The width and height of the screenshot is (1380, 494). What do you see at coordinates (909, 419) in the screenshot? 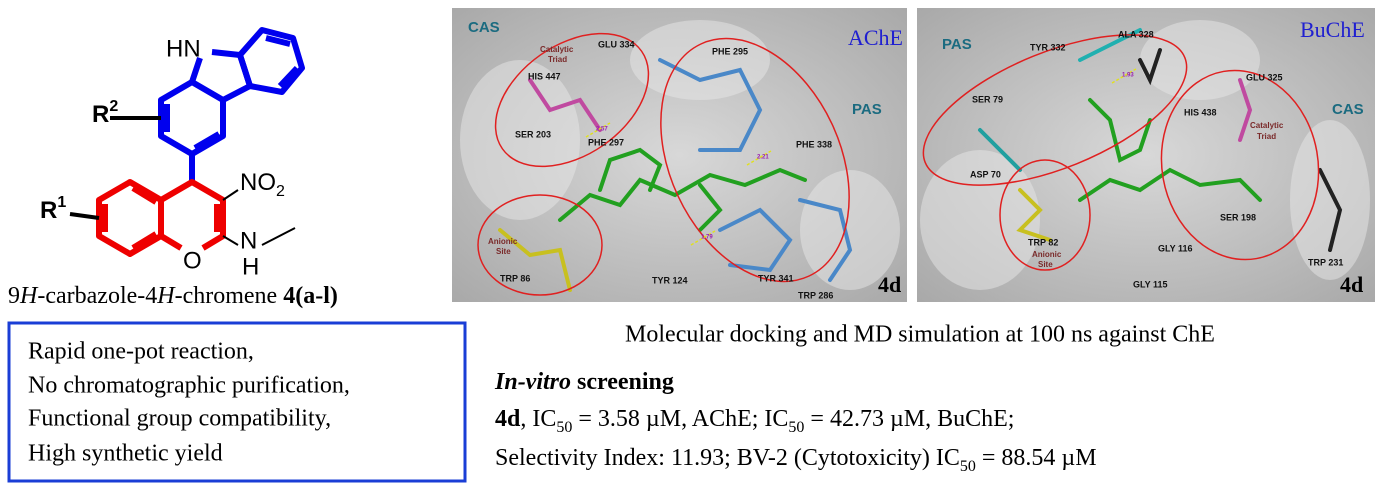
I see `t: = 42.73 µM, BuChE;` at bounding box center [909, 419].